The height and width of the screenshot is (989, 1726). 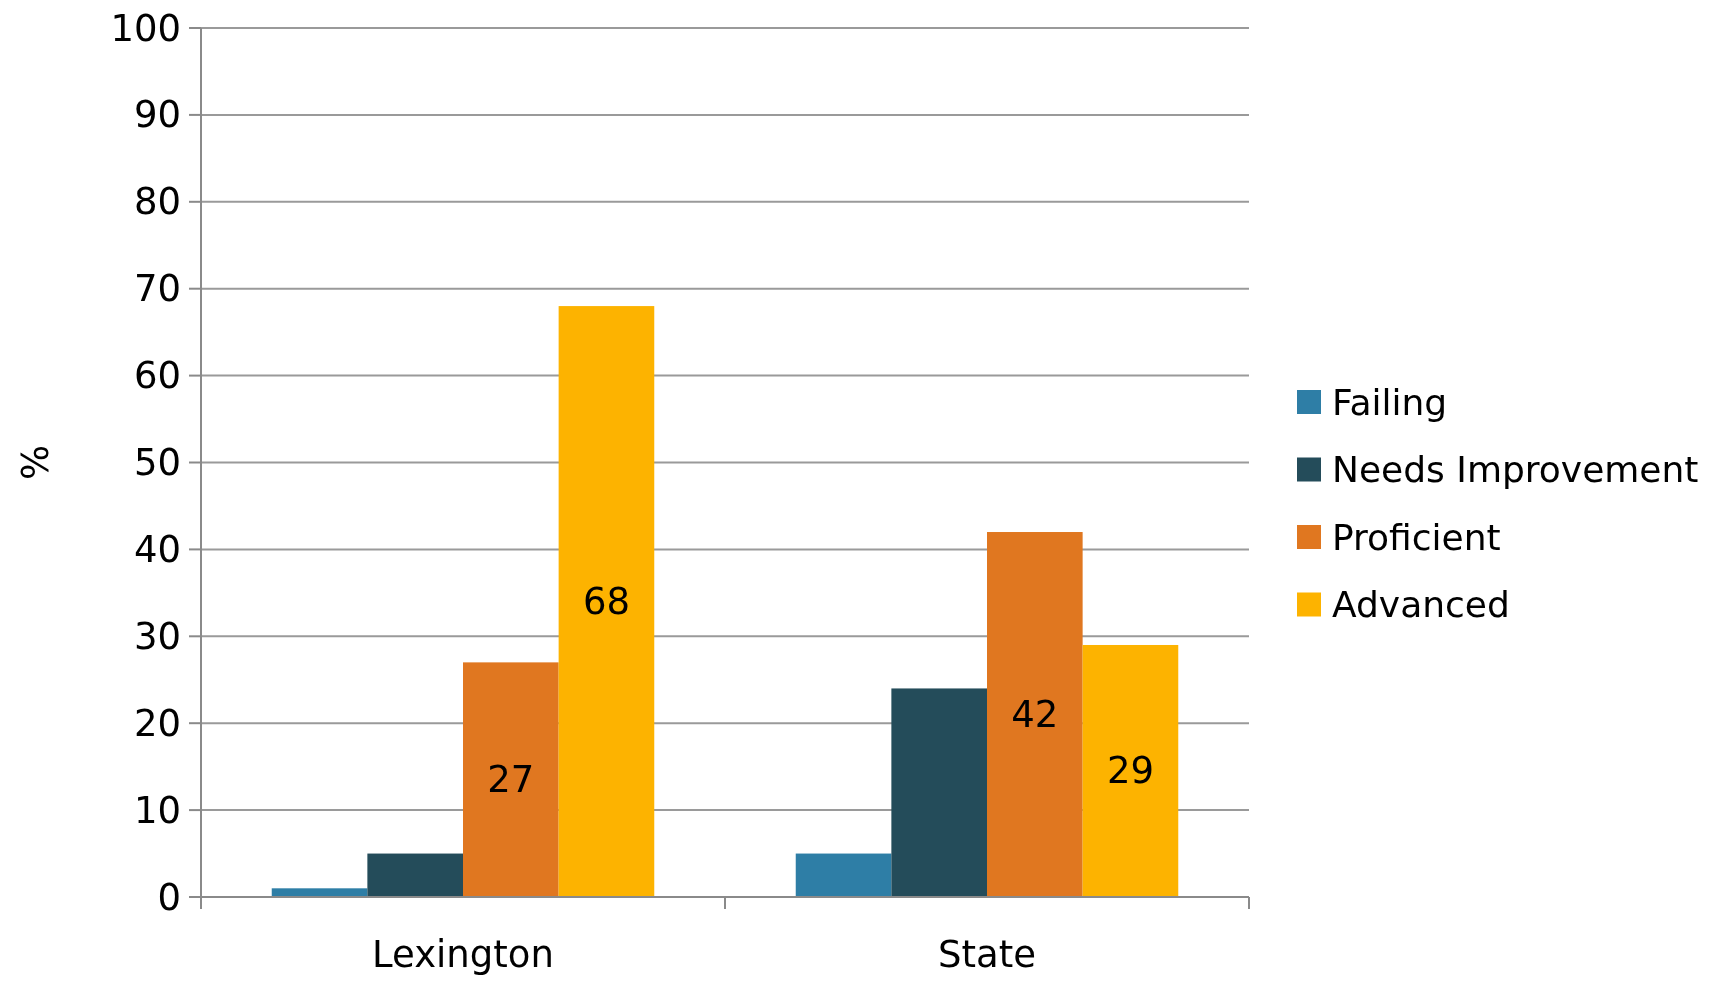 I want to click on legend-label: Proficient, so click(x=1416, y=537).